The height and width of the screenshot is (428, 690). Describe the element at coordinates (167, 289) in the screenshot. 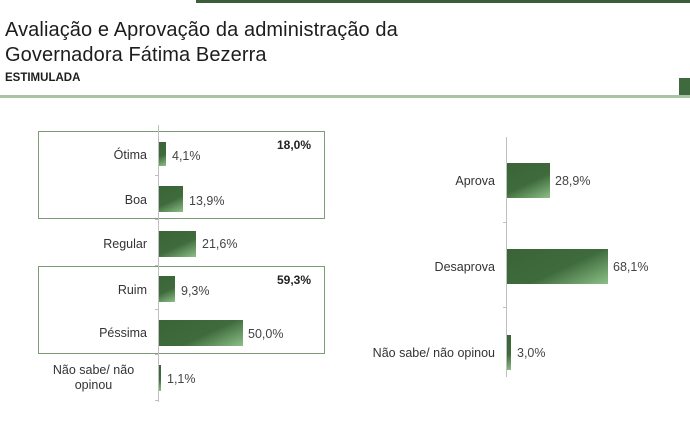

I see `bar-ruim` at that location.